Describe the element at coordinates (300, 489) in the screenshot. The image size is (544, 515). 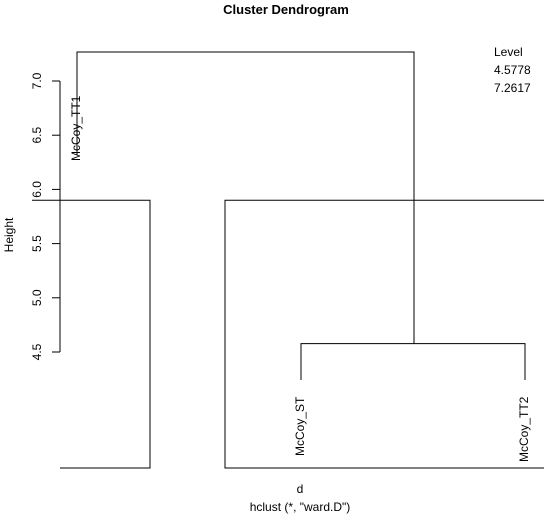
I see `x-axis-label: d` at that location.